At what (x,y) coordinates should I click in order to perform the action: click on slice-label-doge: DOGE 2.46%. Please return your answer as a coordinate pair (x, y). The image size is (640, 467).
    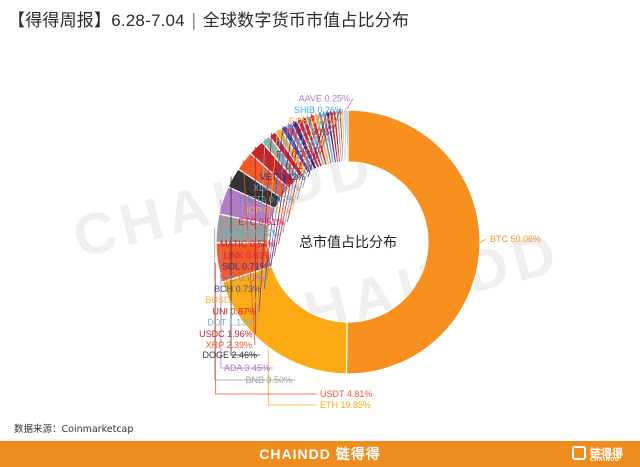
    Looking at the image, I should click on (229, 355).